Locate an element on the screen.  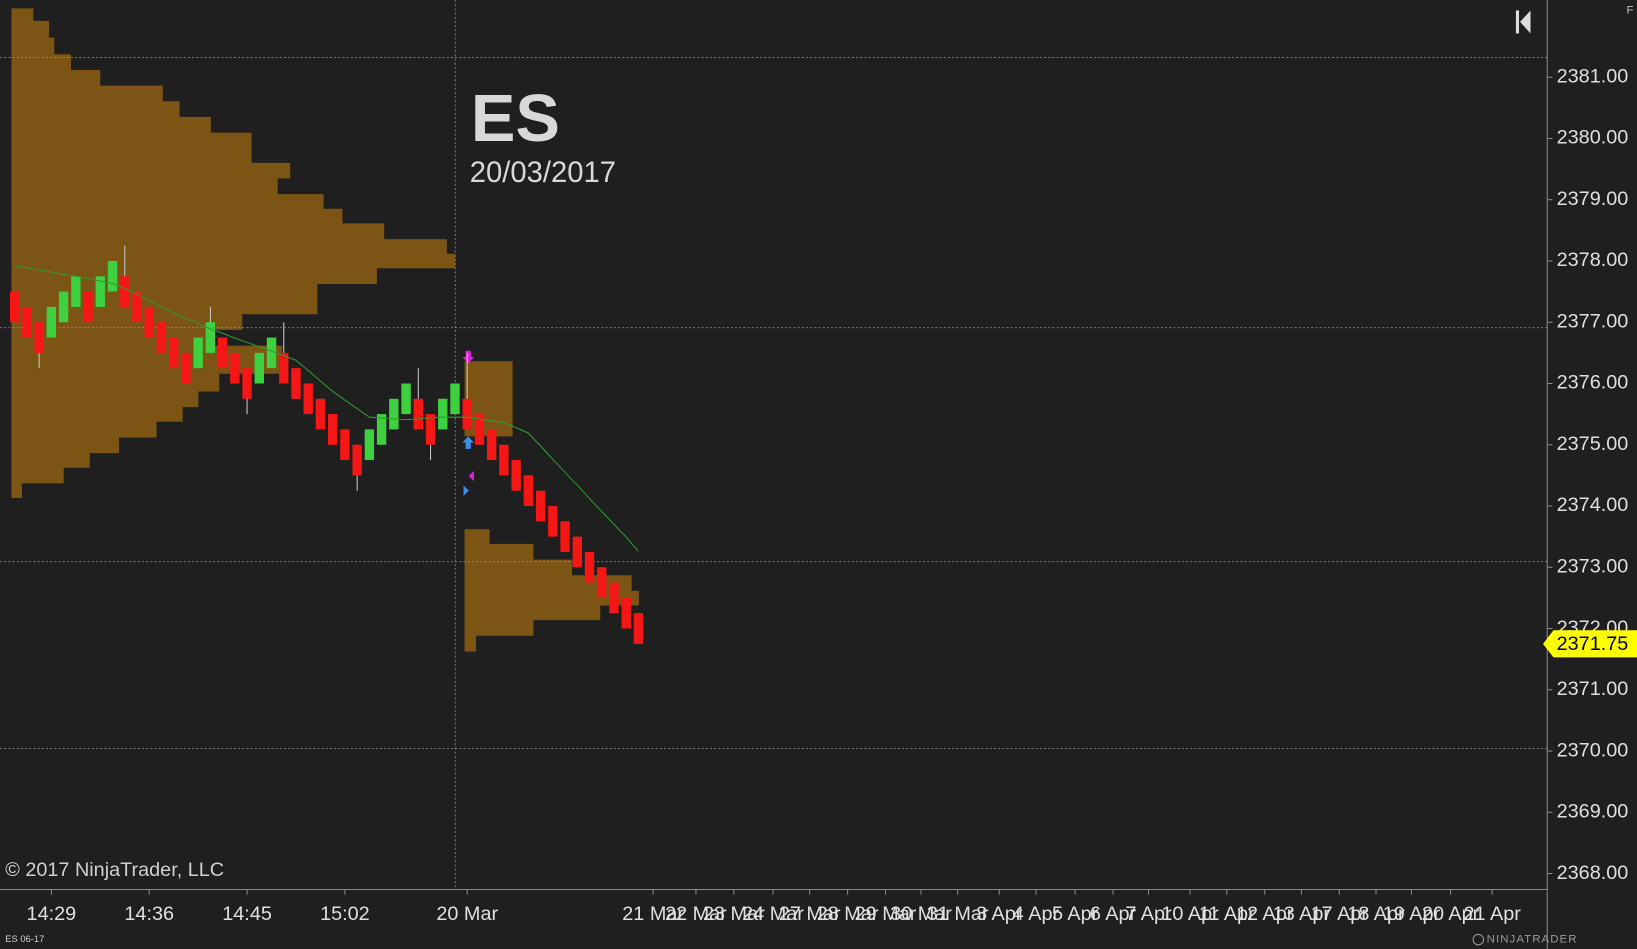
y-tick-label: 2379.00 is located at coordinates (1593, 199).